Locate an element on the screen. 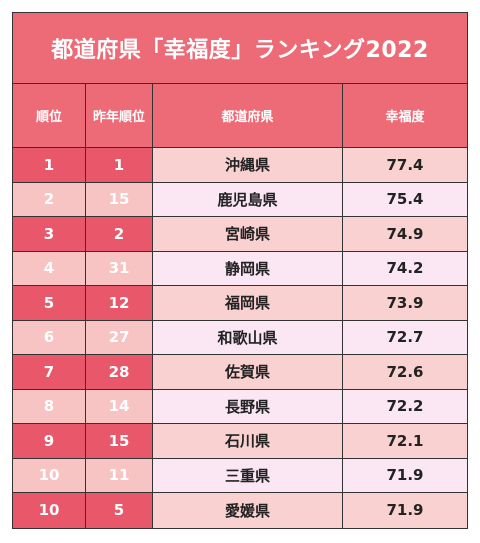 This screenshot has width=480, height=543. rank-cell: 7 is located at coordinates (49, 372).